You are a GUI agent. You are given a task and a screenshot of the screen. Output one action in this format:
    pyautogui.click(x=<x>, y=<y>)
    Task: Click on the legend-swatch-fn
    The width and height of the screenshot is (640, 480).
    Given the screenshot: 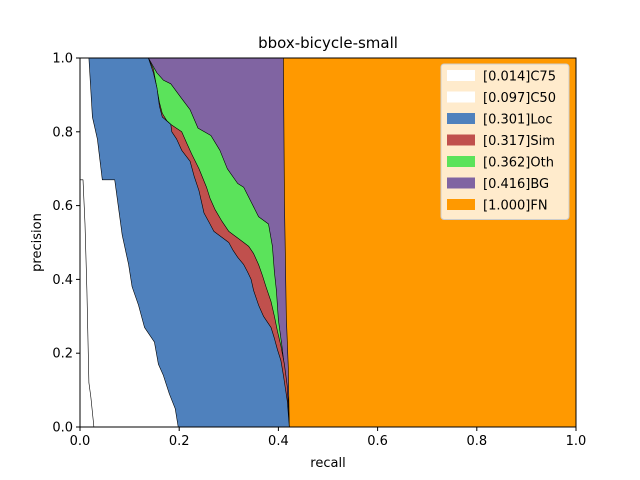 What is the action you would take?
    pyautogui.click(x=461, y=204)
    